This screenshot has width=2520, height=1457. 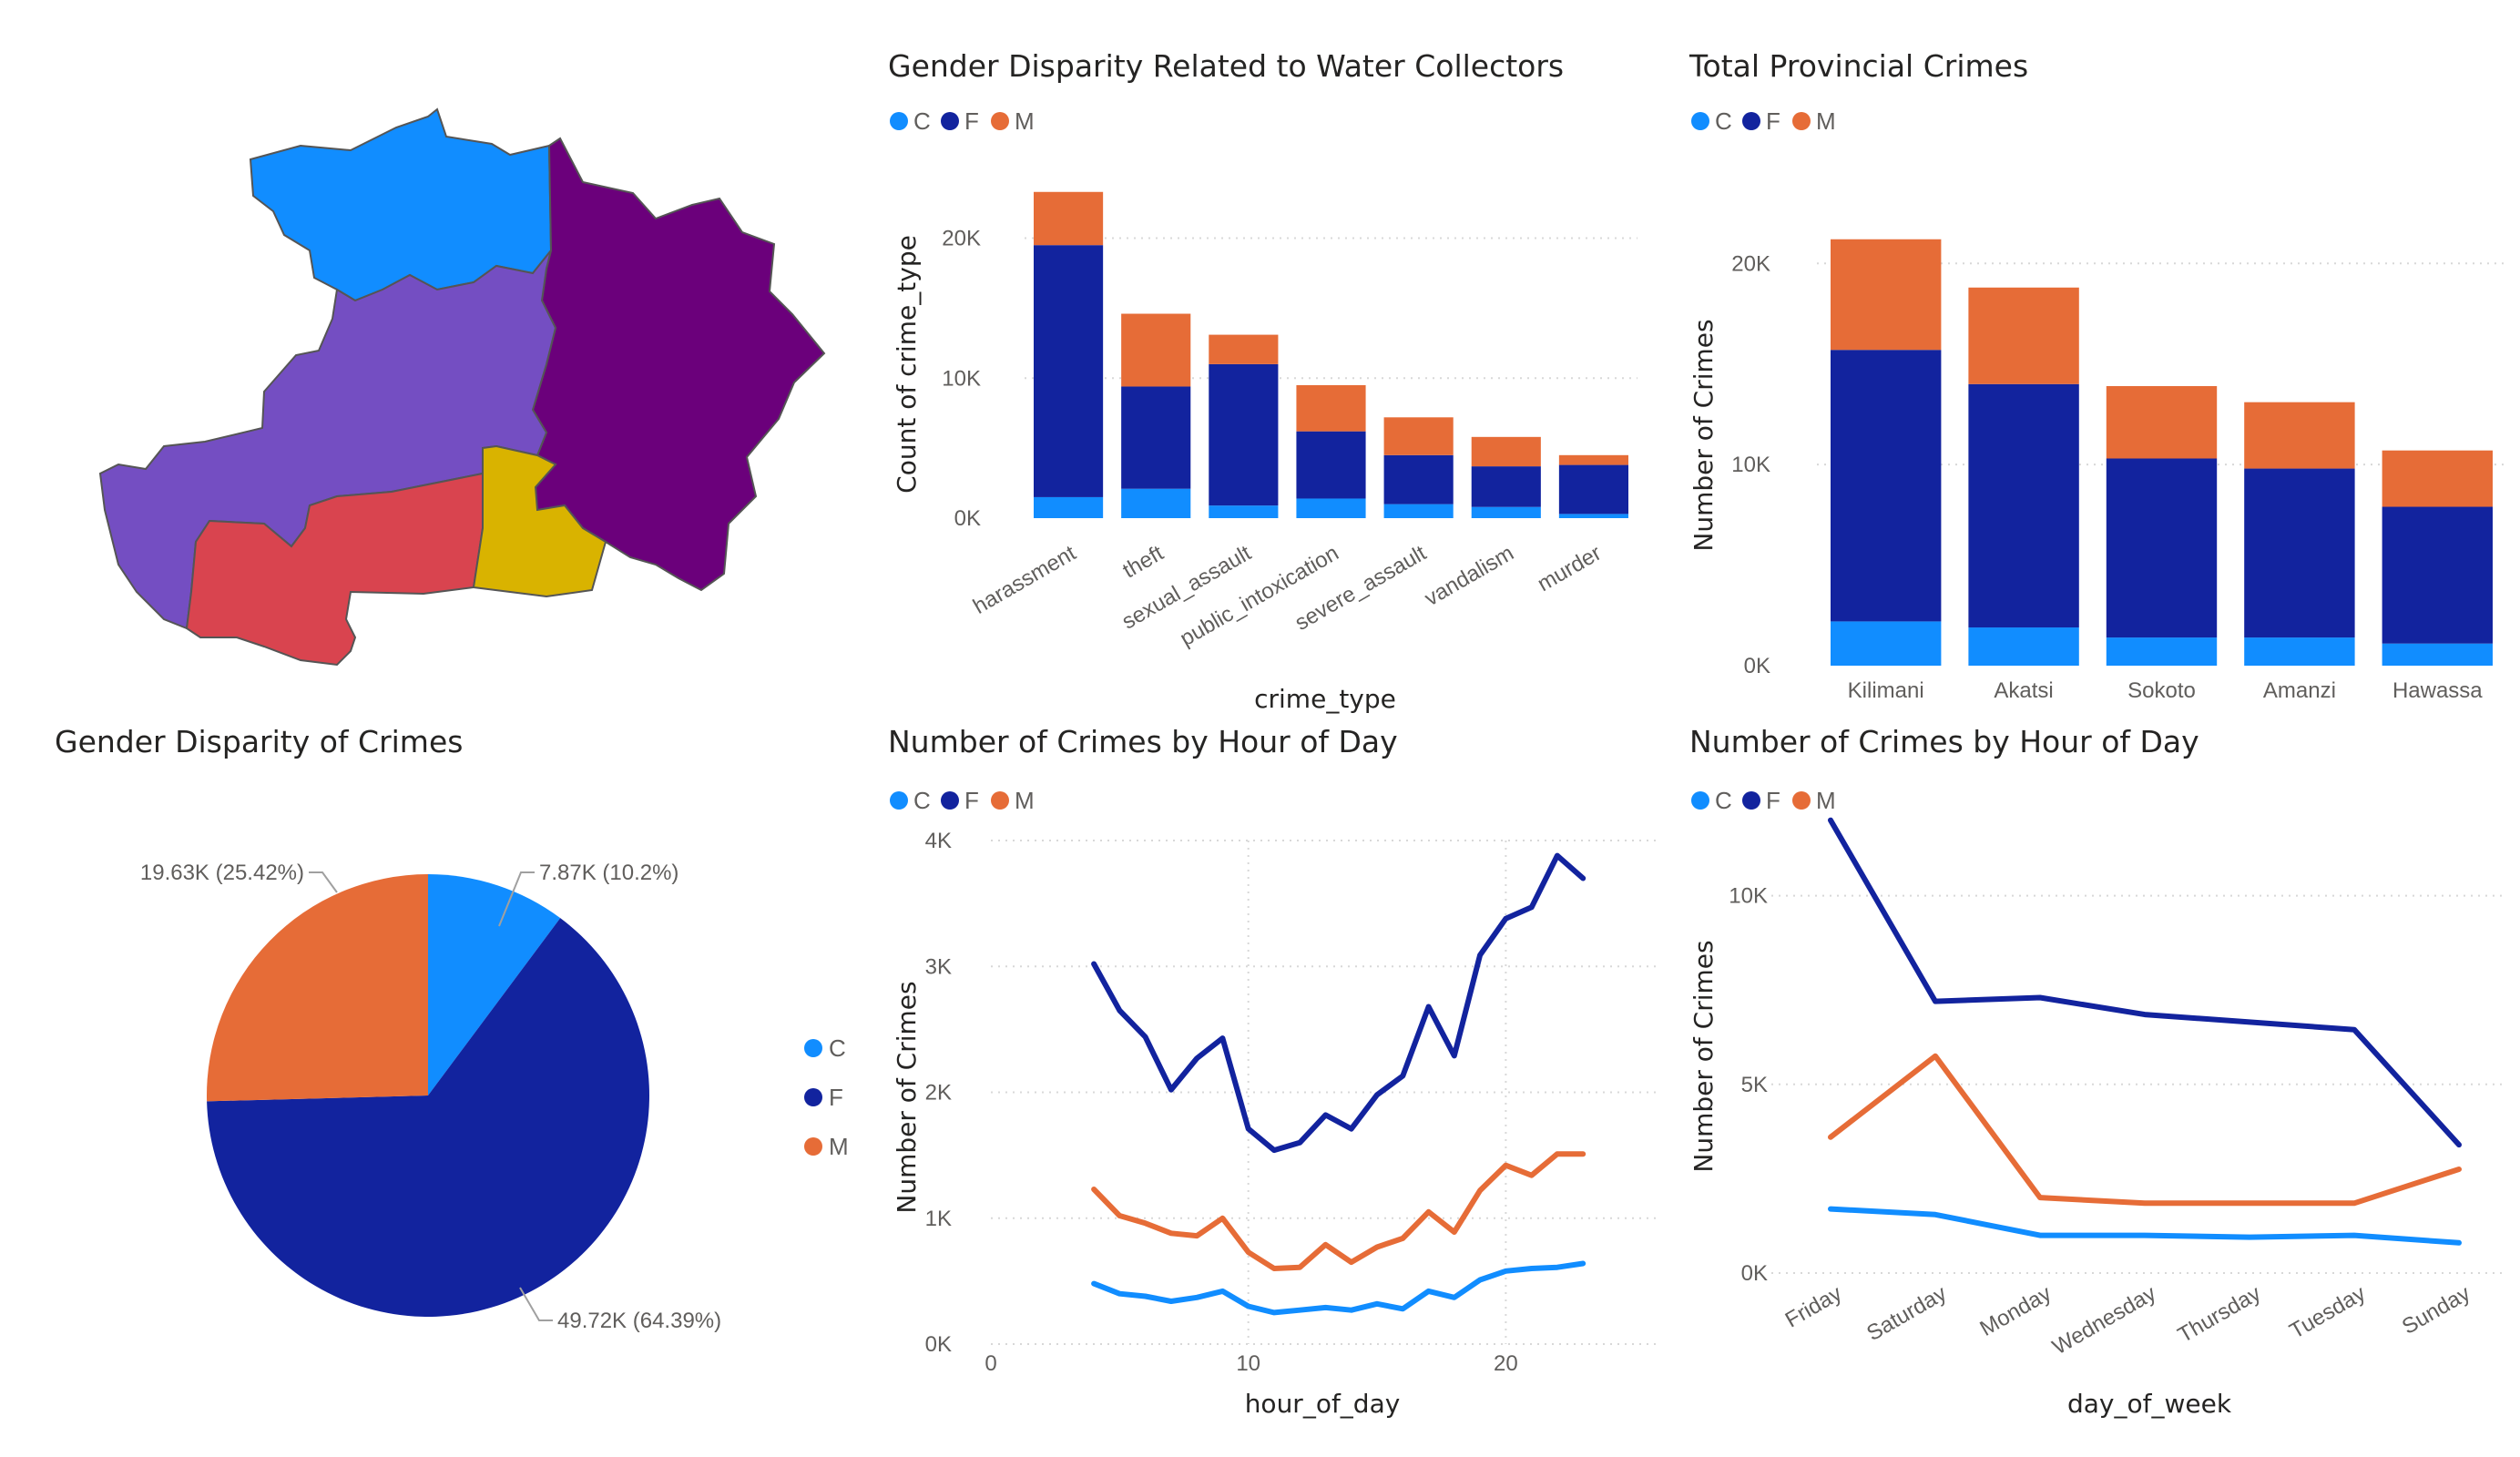 I want to click on region-south, so click(x=334, y=569).